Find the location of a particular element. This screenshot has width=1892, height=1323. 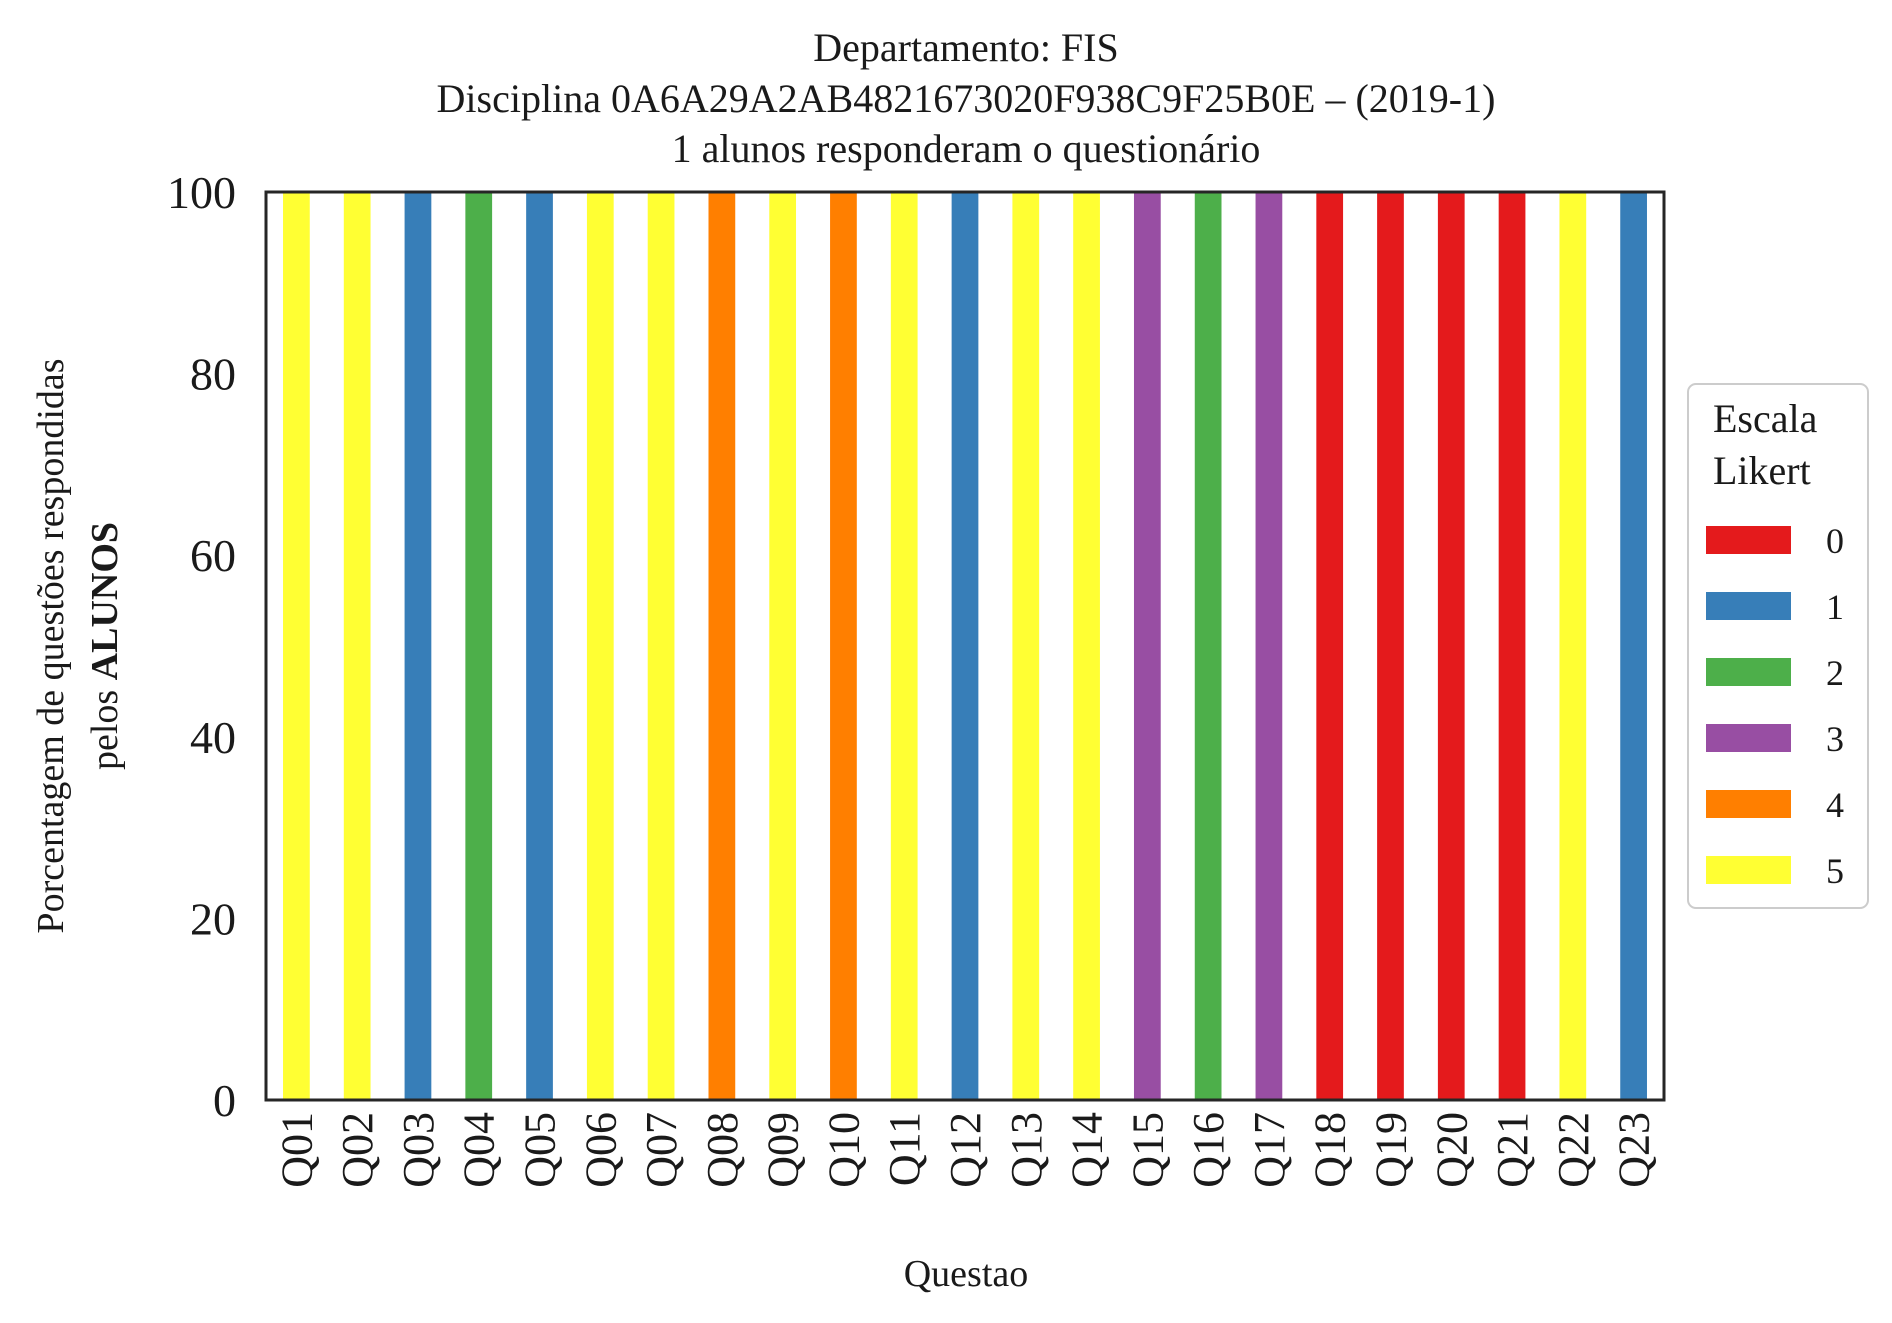

x-tick-label-q07: Q07 is located at coordinates (661, 1150).